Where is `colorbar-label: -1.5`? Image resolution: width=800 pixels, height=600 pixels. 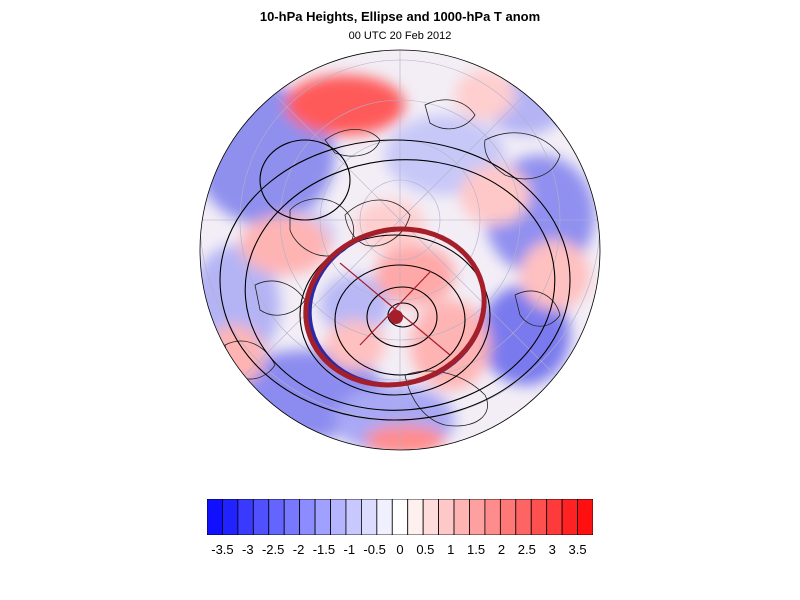
colorbar-label: -1.5 is located at coordinates (324, 549).